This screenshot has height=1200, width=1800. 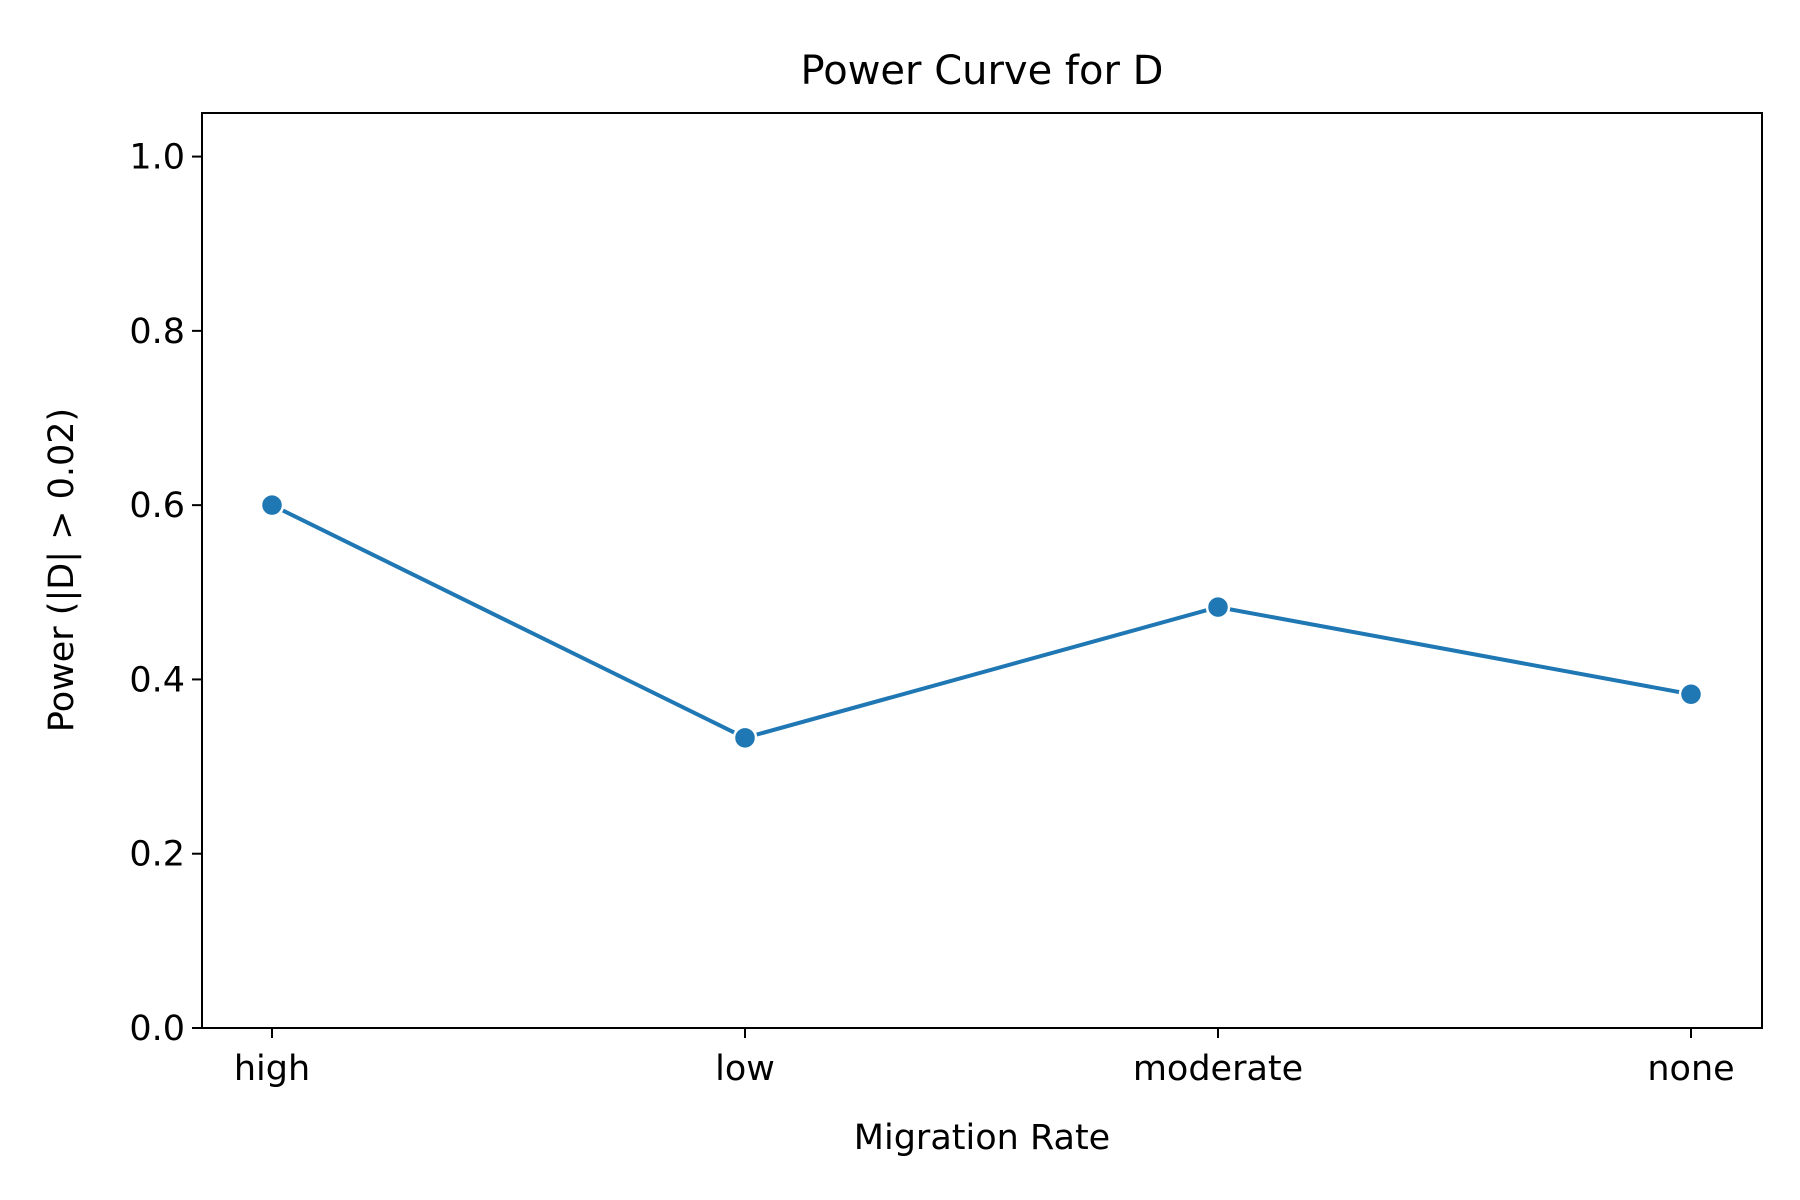 I want to click on y-tick-label: 0.4, so click(x=157, y=680).